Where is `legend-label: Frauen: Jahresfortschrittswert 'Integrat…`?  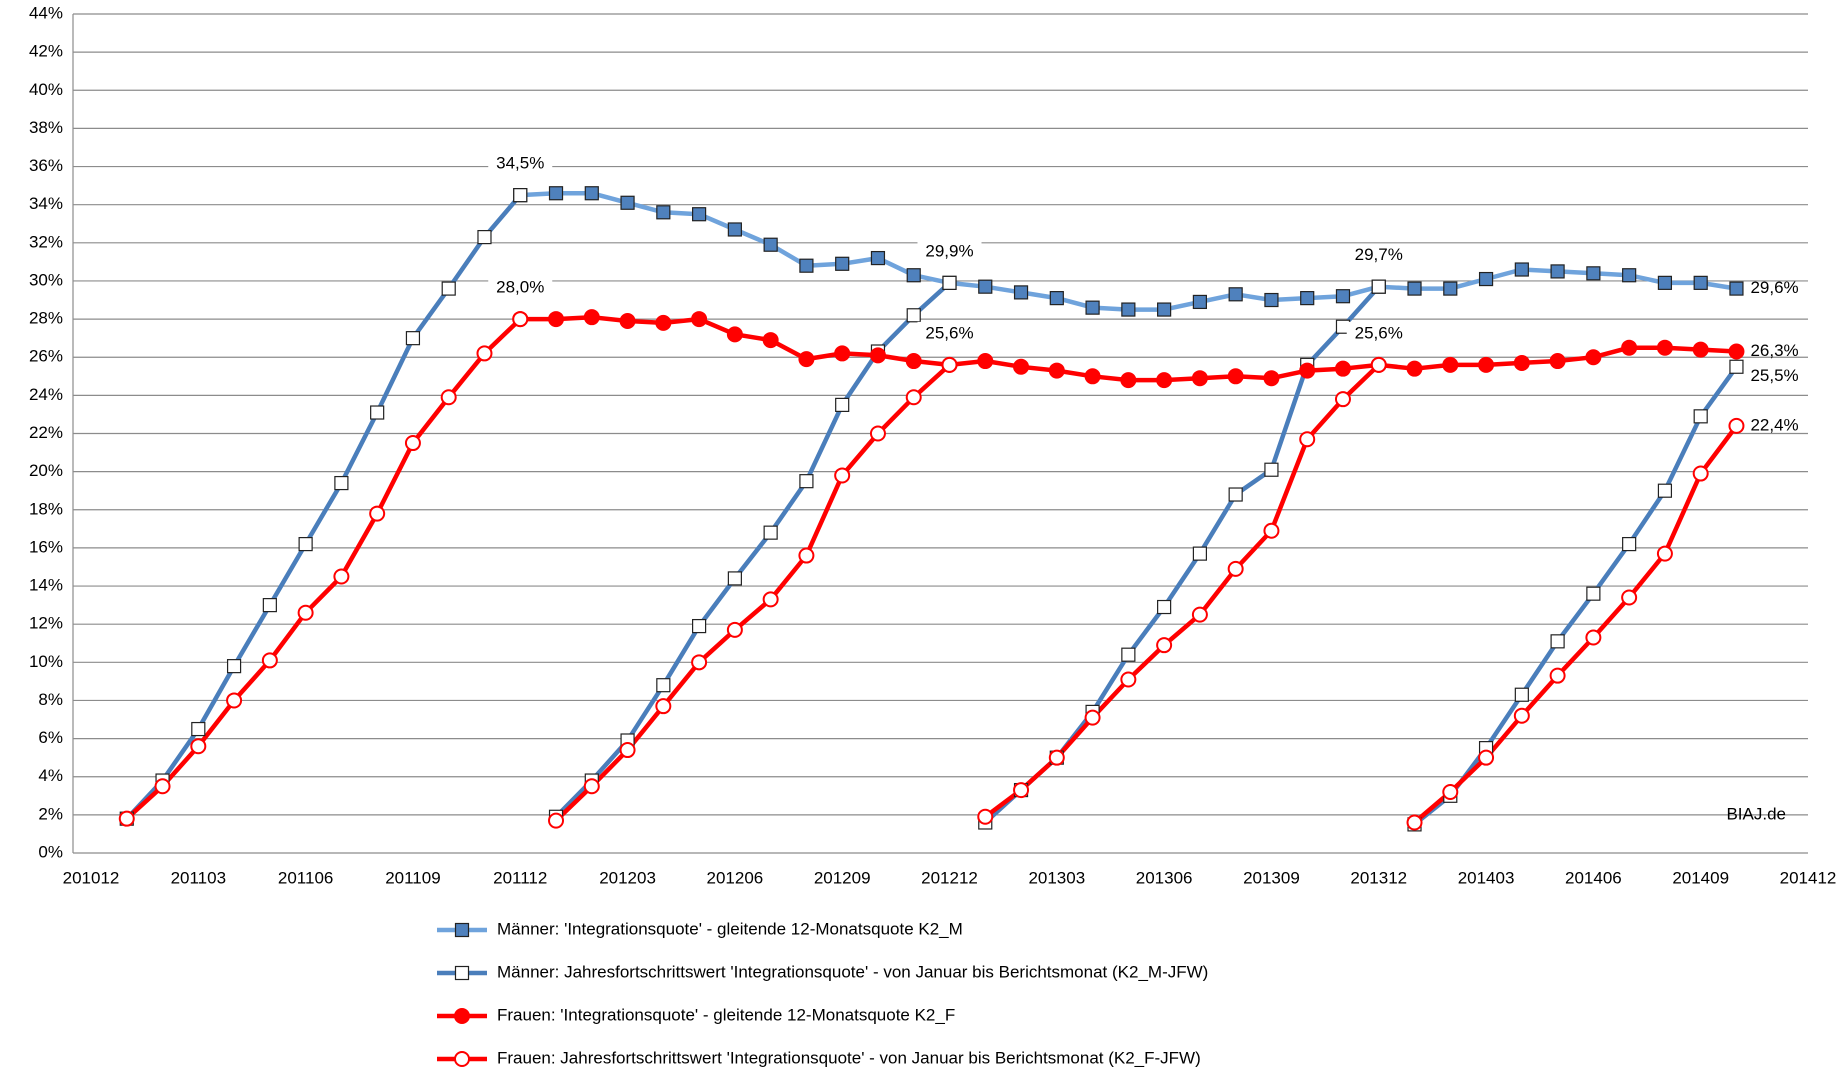
legend-label: Frauen: Jahresfortschrittswert 'Integrat… is located at coordinates (849, 1057).